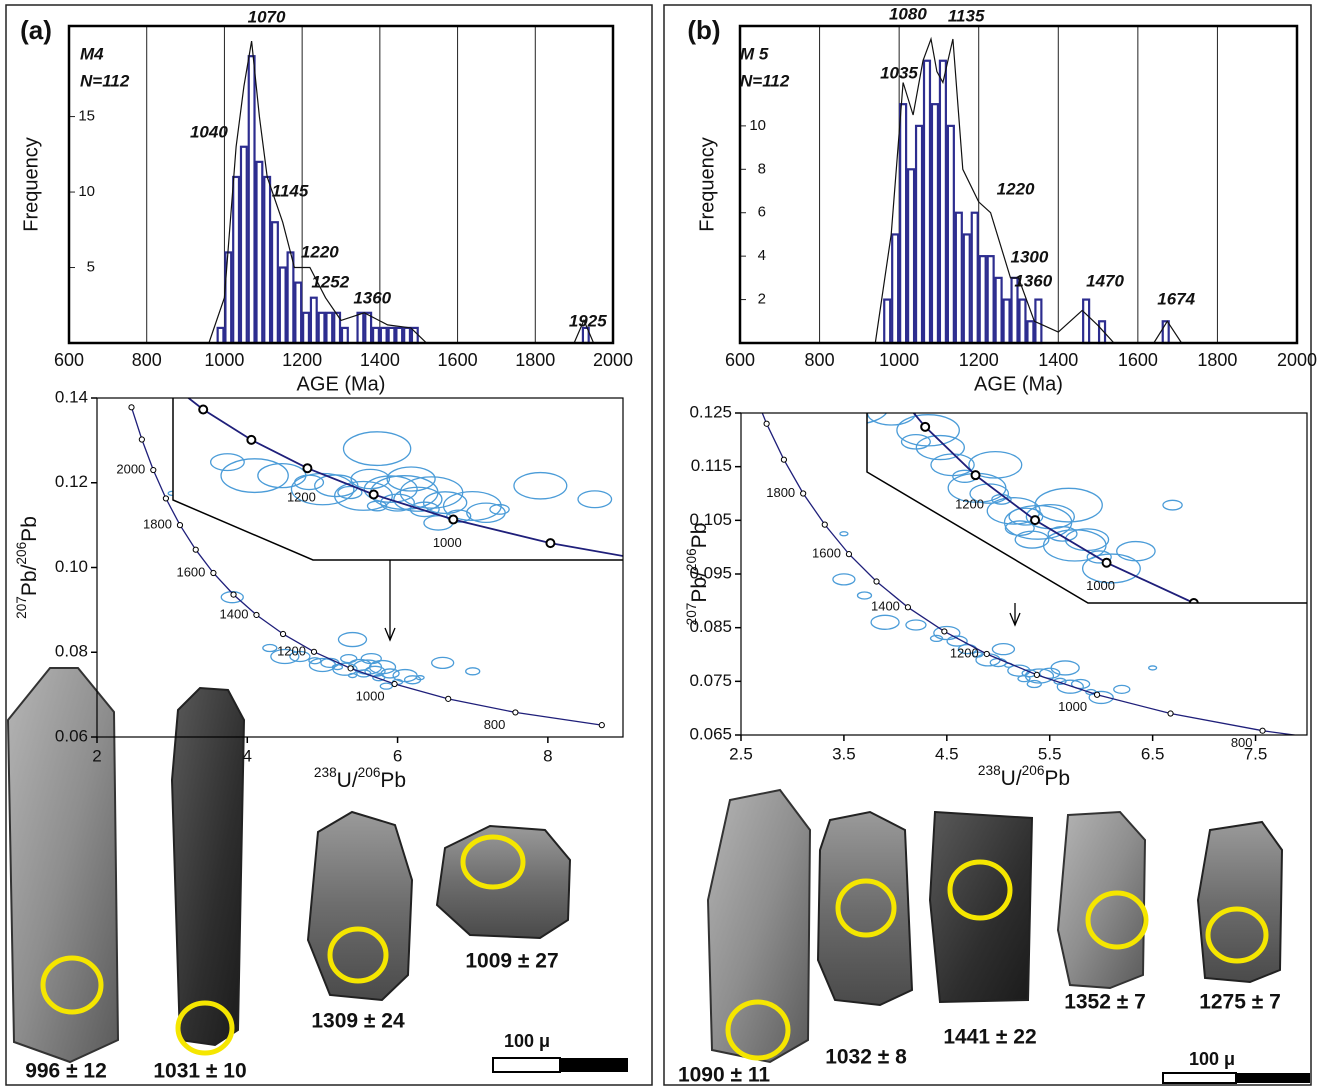 The image size is (1317, 1089). Describe the element at coordinates (495, 724) in the screenshot. I see `age-label: 800` at that location.